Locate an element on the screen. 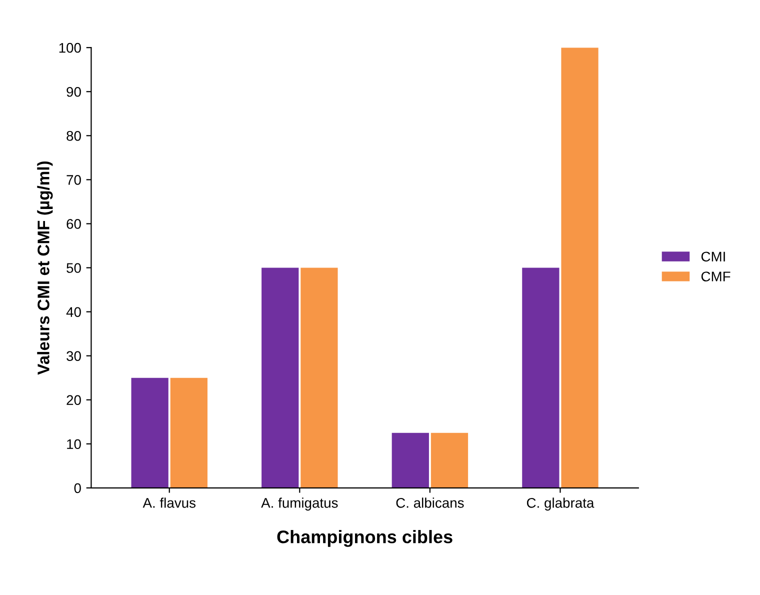  x-tick-label: C. glabrata is located at coordinates (560, 504).